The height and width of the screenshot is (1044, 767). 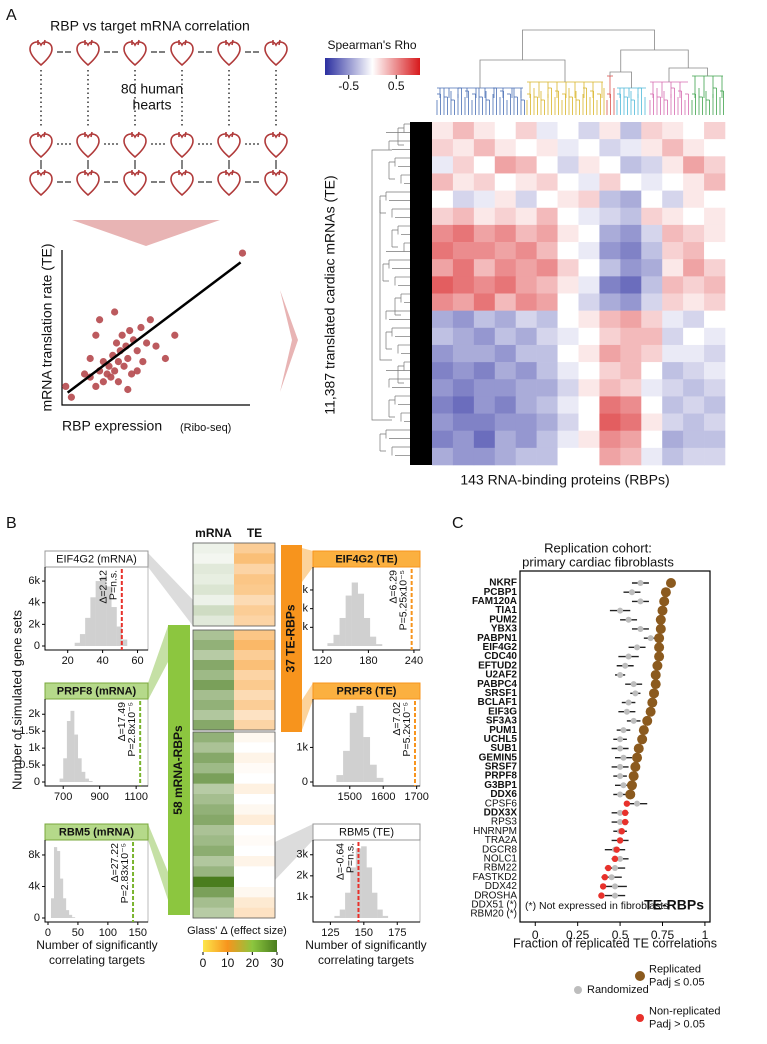 What do you see at coordinates (276, 52) in the screenshot?
I see `heart-icon` at bounding box center [276, 52].